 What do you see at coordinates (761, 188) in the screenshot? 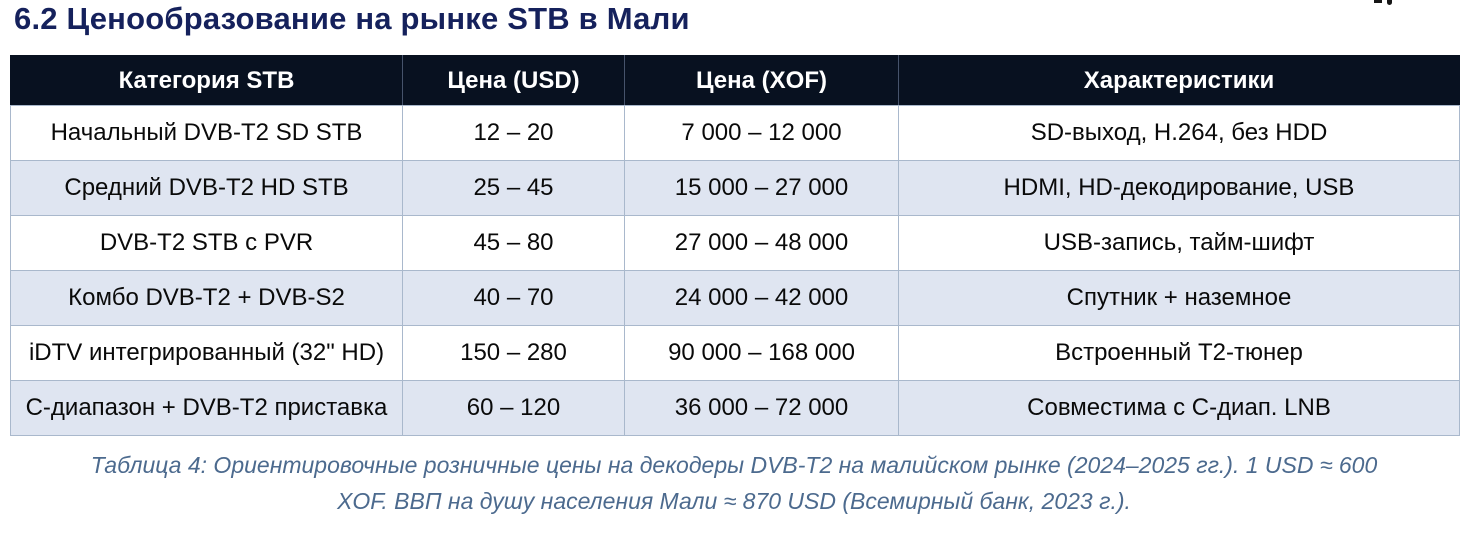
I see `cell-price-xof: 15 000 – 27 000` at bounding box center [761, 188].